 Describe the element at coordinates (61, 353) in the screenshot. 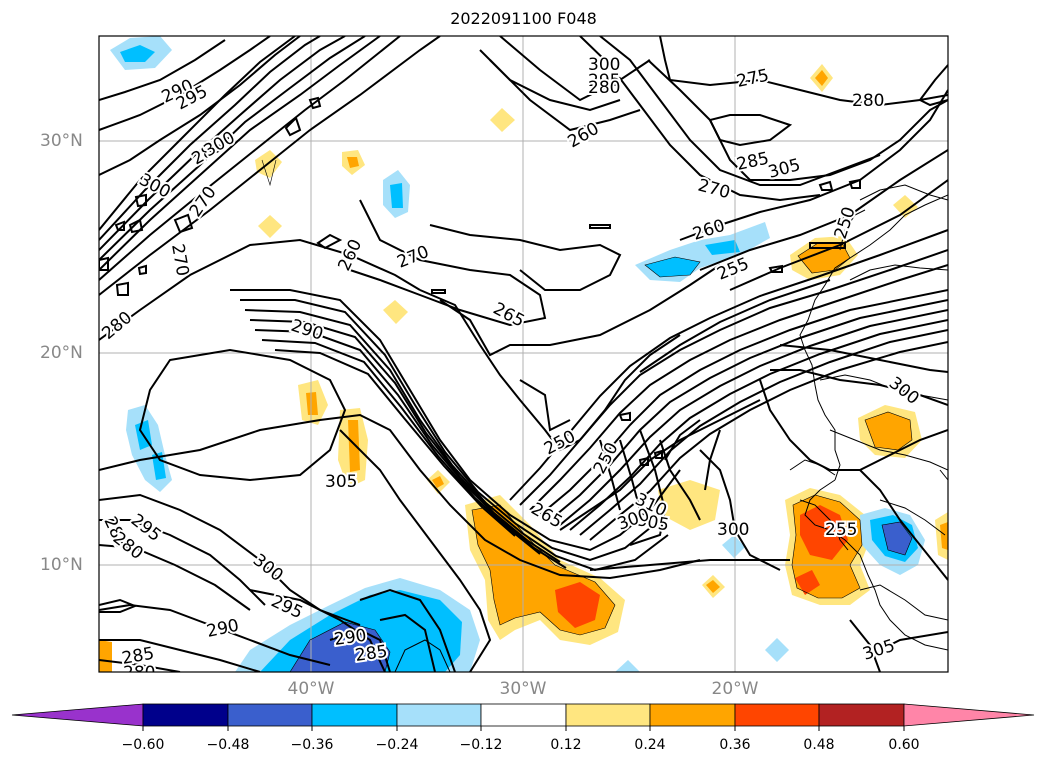

I see `lat-label-20n: 20°N` at that location.